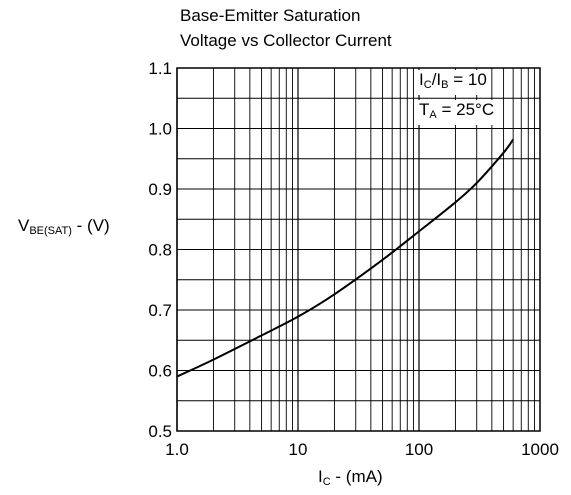 This screenshot has height=495, width=571. I want to click on y-axis-label: VBE(SAT) - (V), so click(64, 226).